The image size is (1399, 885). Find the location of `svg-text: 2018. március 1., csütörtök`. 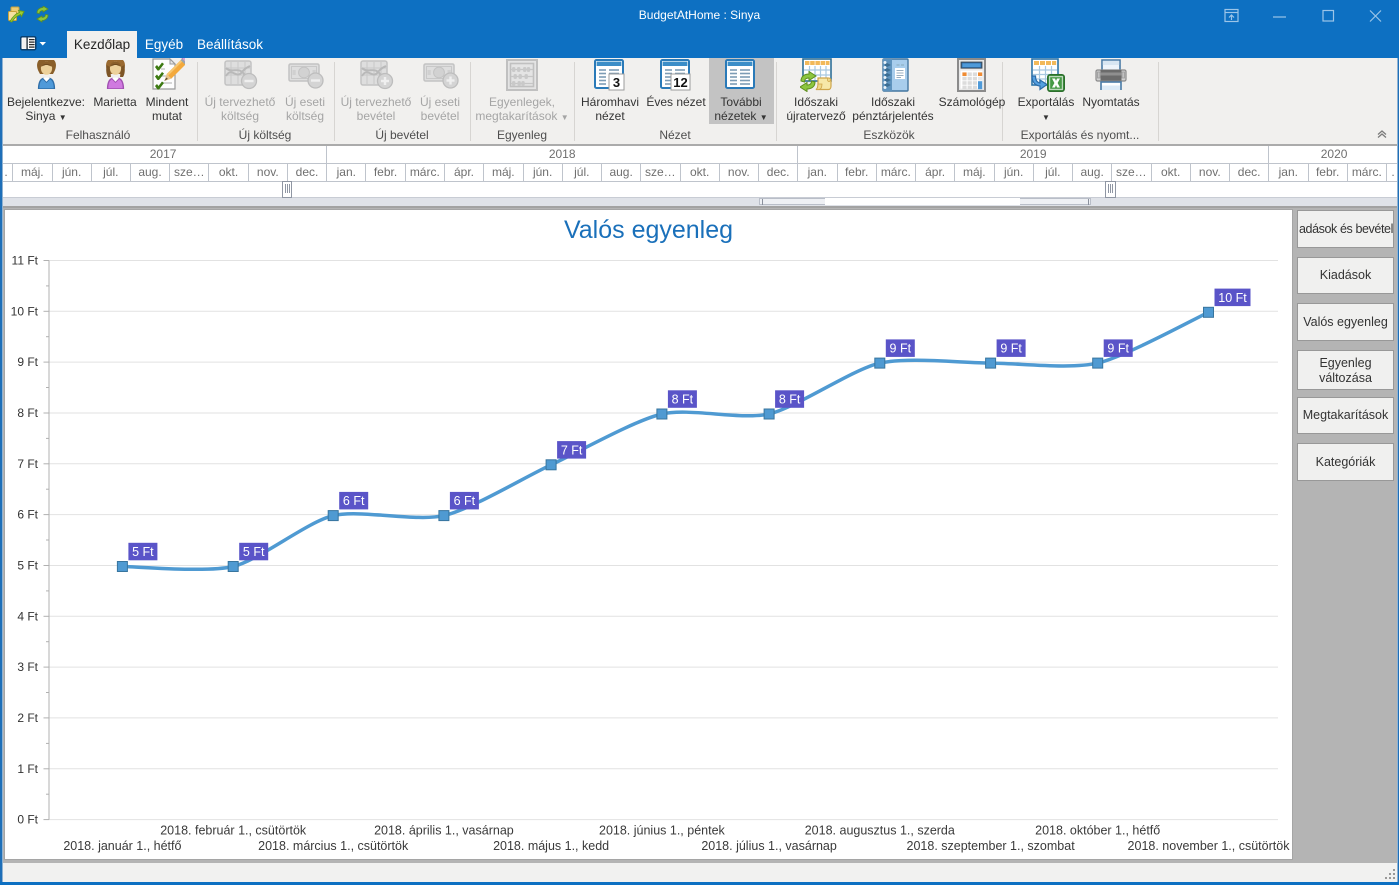

svg-text: 2018. március 1., csütörtök is located at coordinates (333, 846).